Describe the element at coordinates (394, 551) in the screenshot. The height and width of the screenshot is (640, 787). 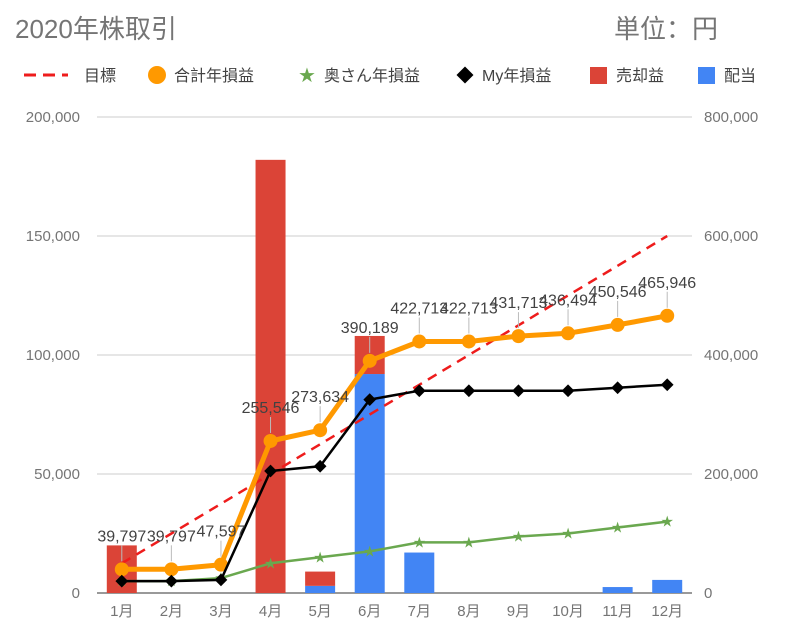
I see `line-series` at that location.